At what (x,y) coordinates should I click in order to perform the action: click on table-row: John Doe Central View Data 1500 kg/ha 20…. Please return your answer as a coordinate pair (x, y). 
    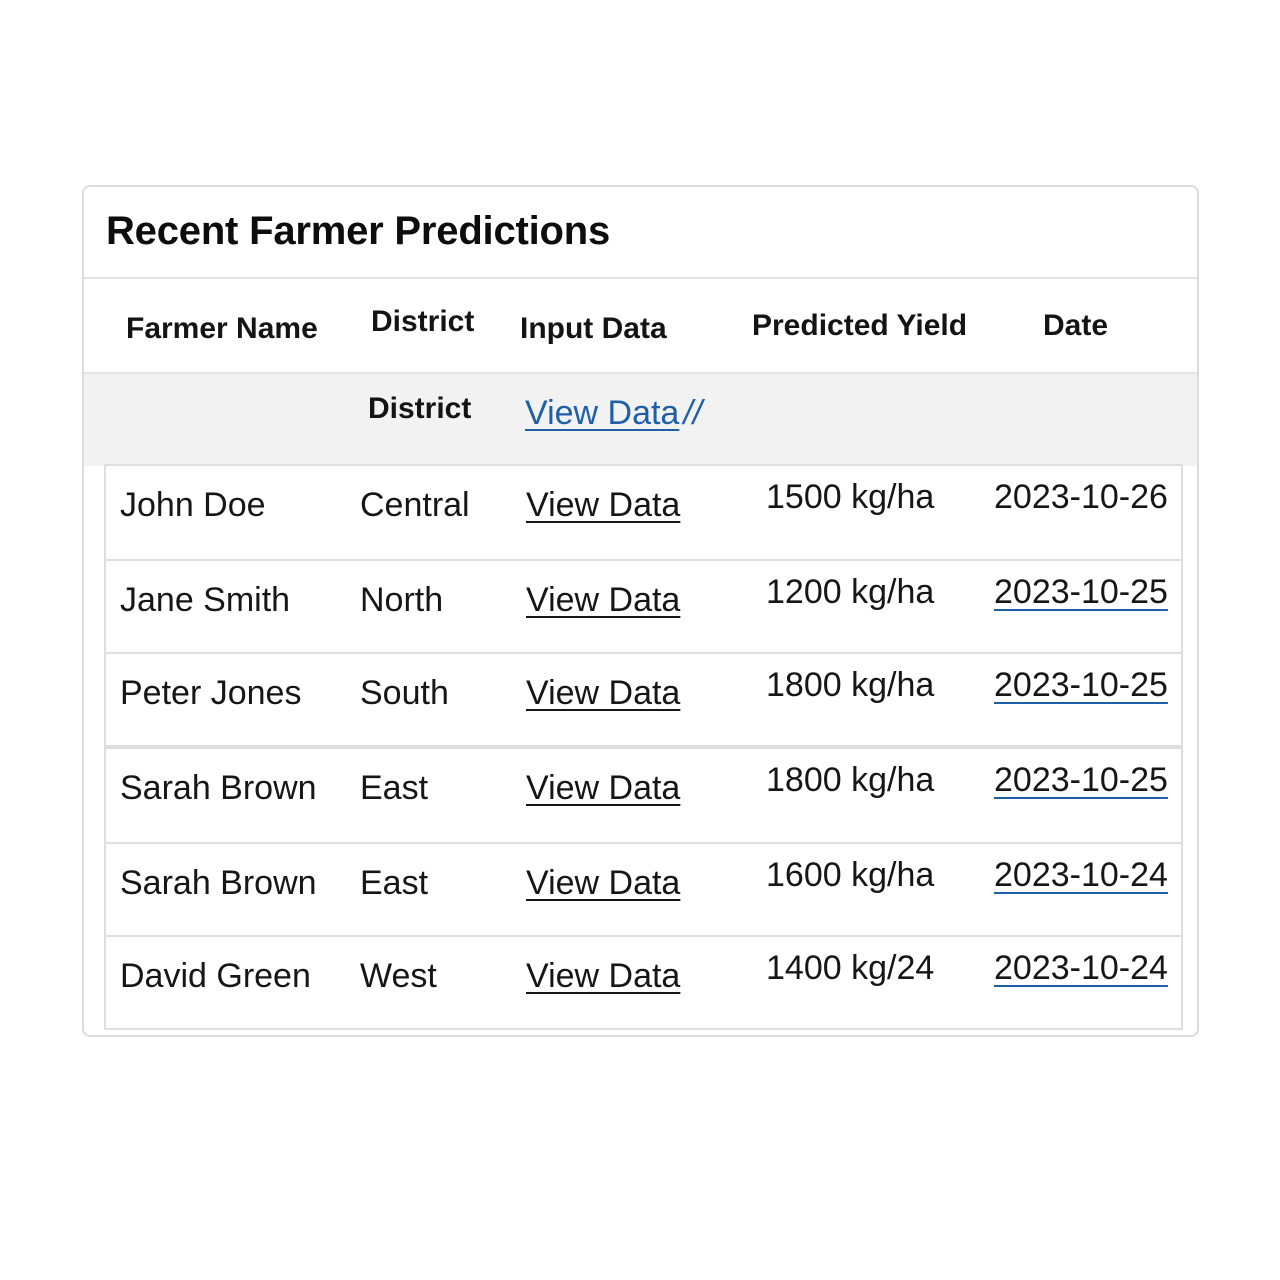
    Looking at the image, I should click on (643, 512).